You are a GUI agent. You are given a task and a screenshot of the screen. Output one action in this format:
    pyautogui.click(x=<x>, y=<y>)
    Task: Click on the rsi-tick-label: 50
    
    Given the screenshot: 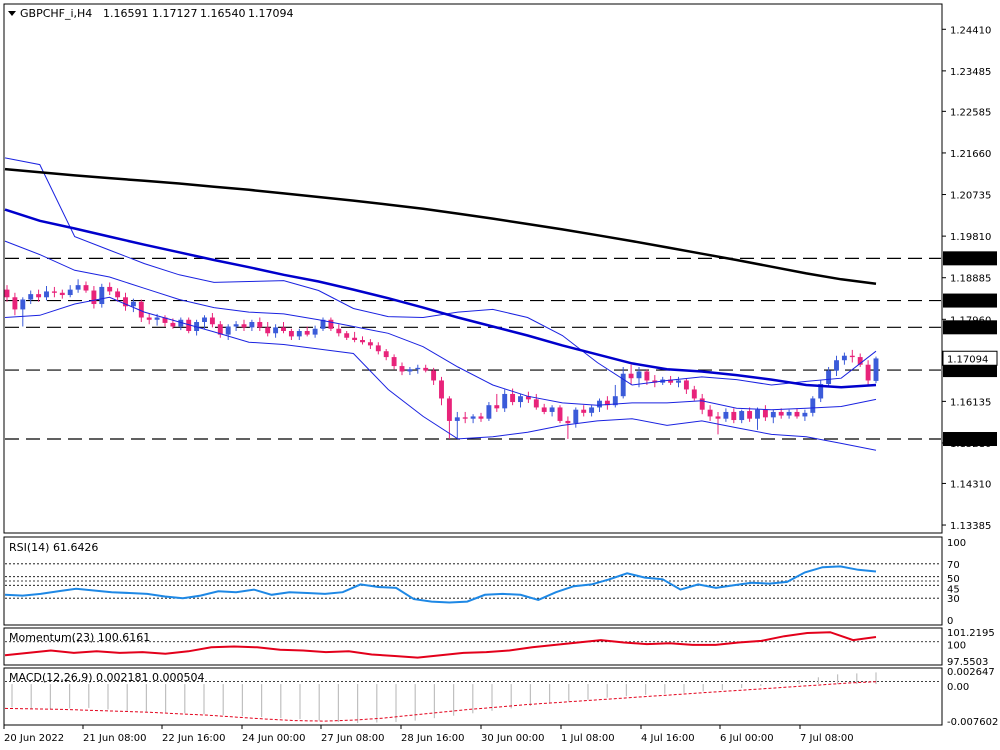 What is the action you would take?
    pyautogui.click(x=953, y=579)
    